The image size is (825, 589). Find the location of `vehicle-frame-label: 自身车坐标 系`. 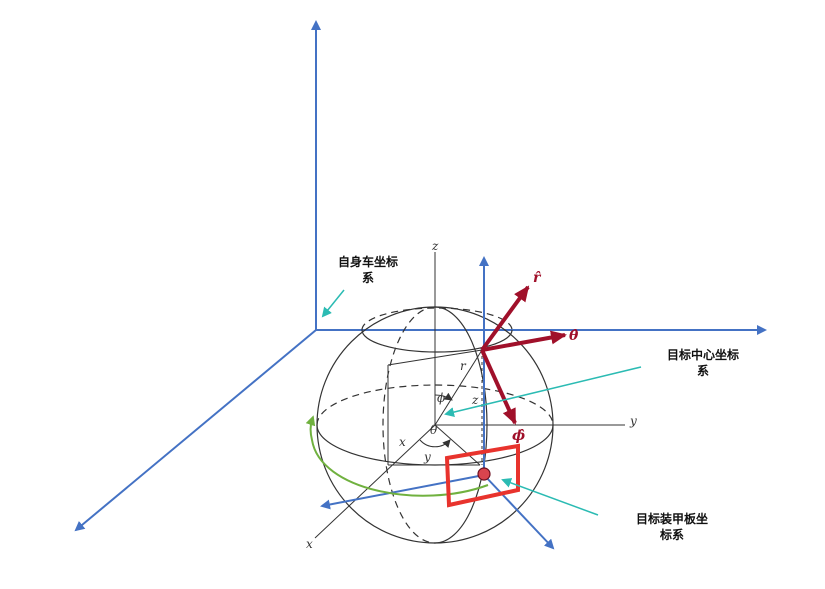

vehicle-frame-label: 自身车坐标 系 is located at coordinates (367, 270).